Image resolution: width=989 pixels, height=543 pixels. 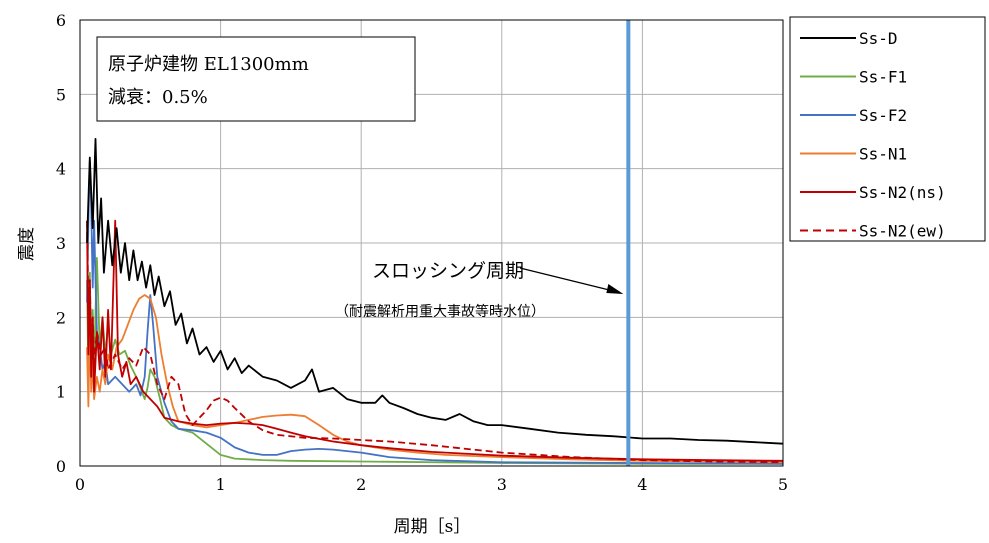 What do you see at coordinates (61, 20) in the screenshot?
I see `y-tick-label: 6` at bounding box center [61, 20].